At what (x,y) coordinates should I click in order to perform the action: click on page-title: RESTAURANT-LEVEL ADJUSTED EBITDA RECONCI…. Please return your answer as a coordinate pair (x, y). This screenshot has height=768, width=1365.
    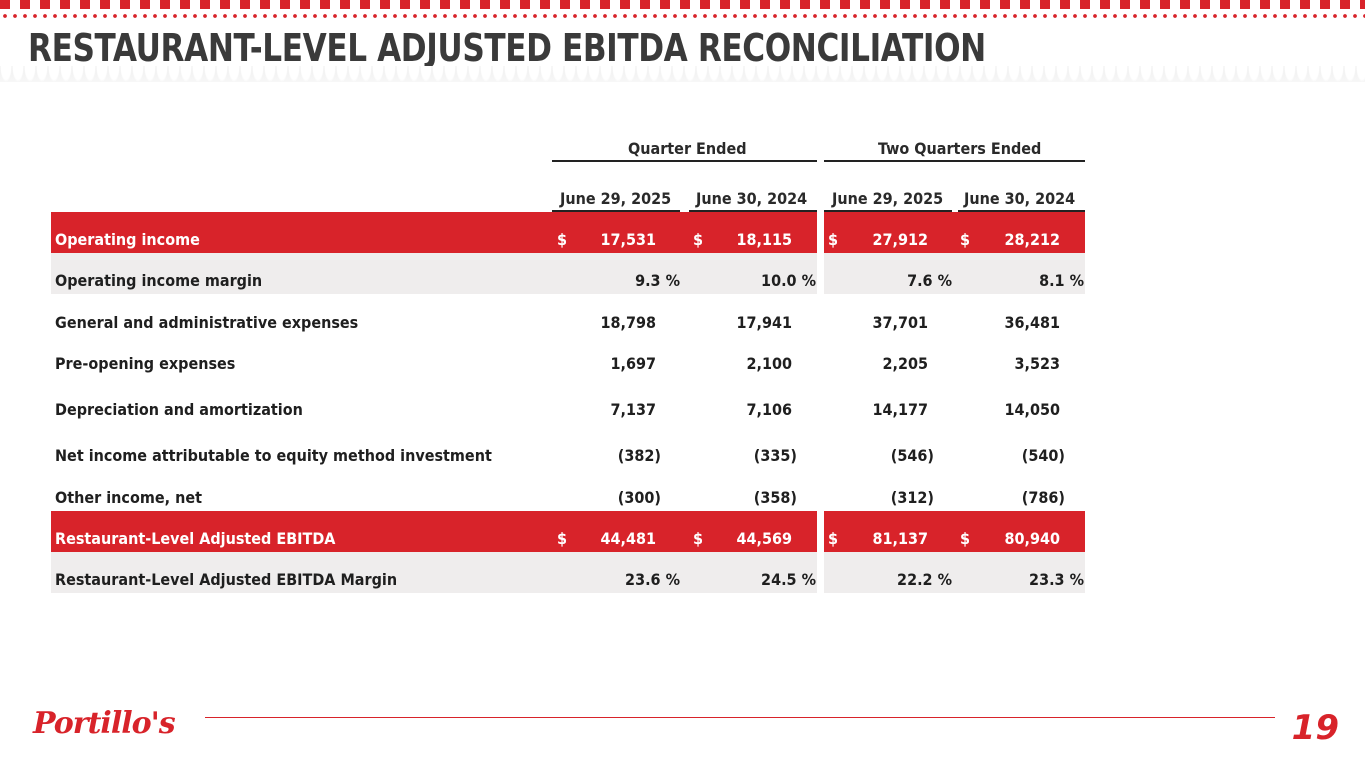
    Looking at the image, I should click on (507, 48).